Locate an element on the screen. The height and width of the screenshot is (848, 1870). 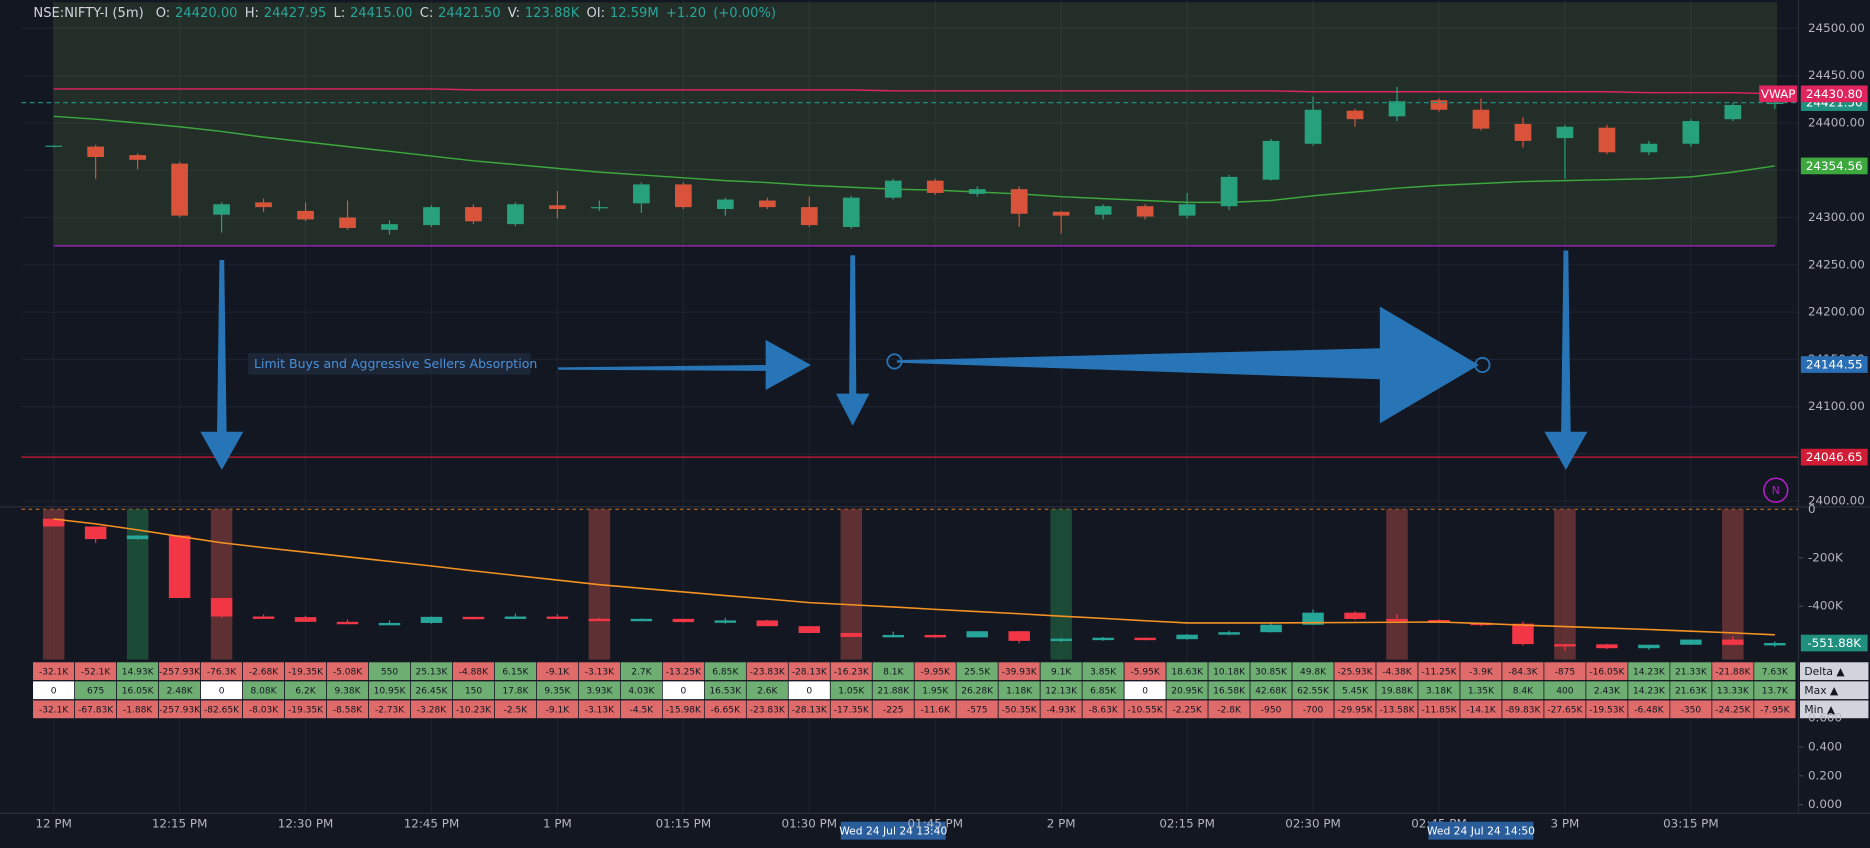
row-header: Max ▲ is located at coordinates (1821, 690).